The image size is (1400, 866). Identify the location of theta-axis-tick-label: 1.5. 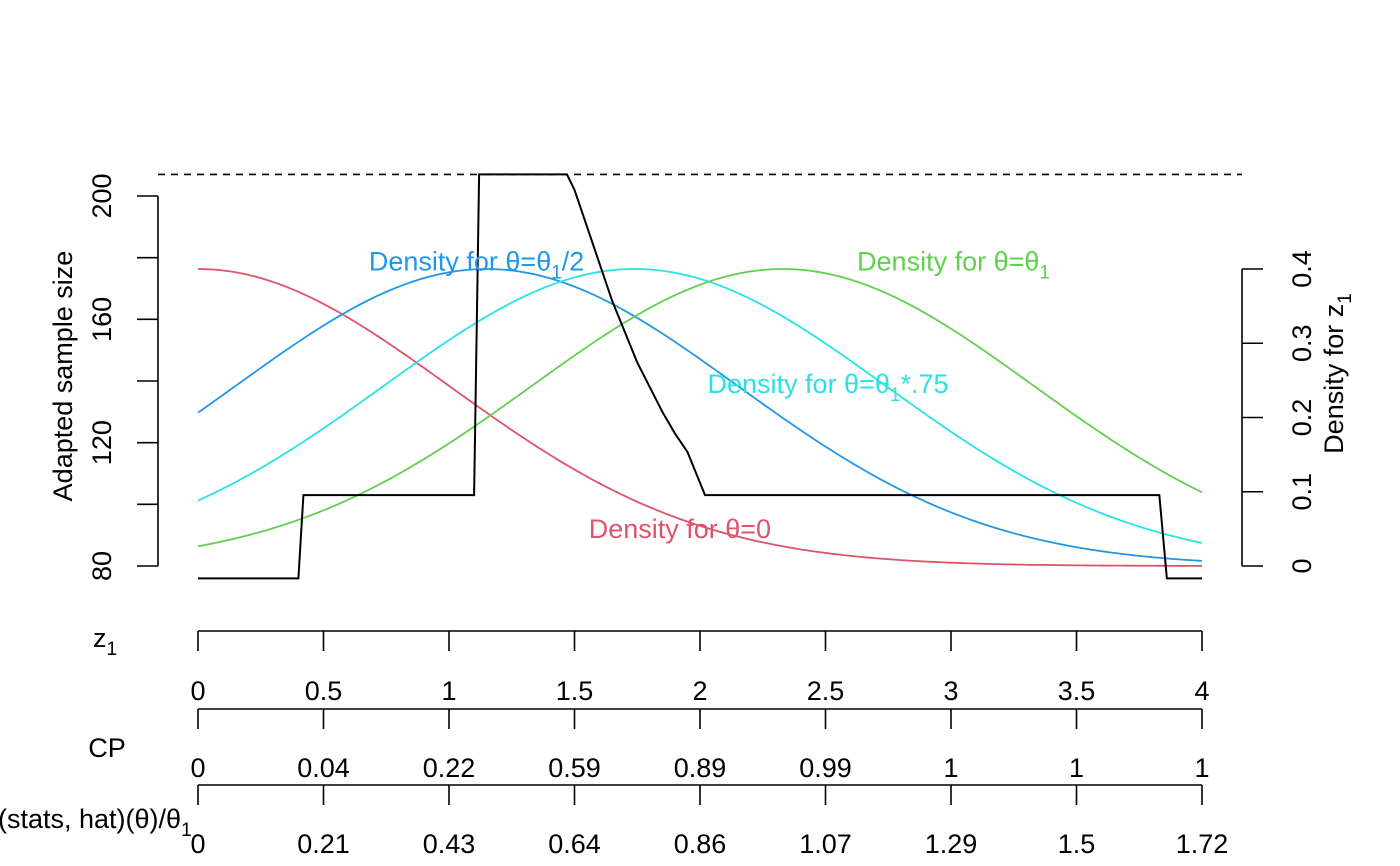
(1077, 844).